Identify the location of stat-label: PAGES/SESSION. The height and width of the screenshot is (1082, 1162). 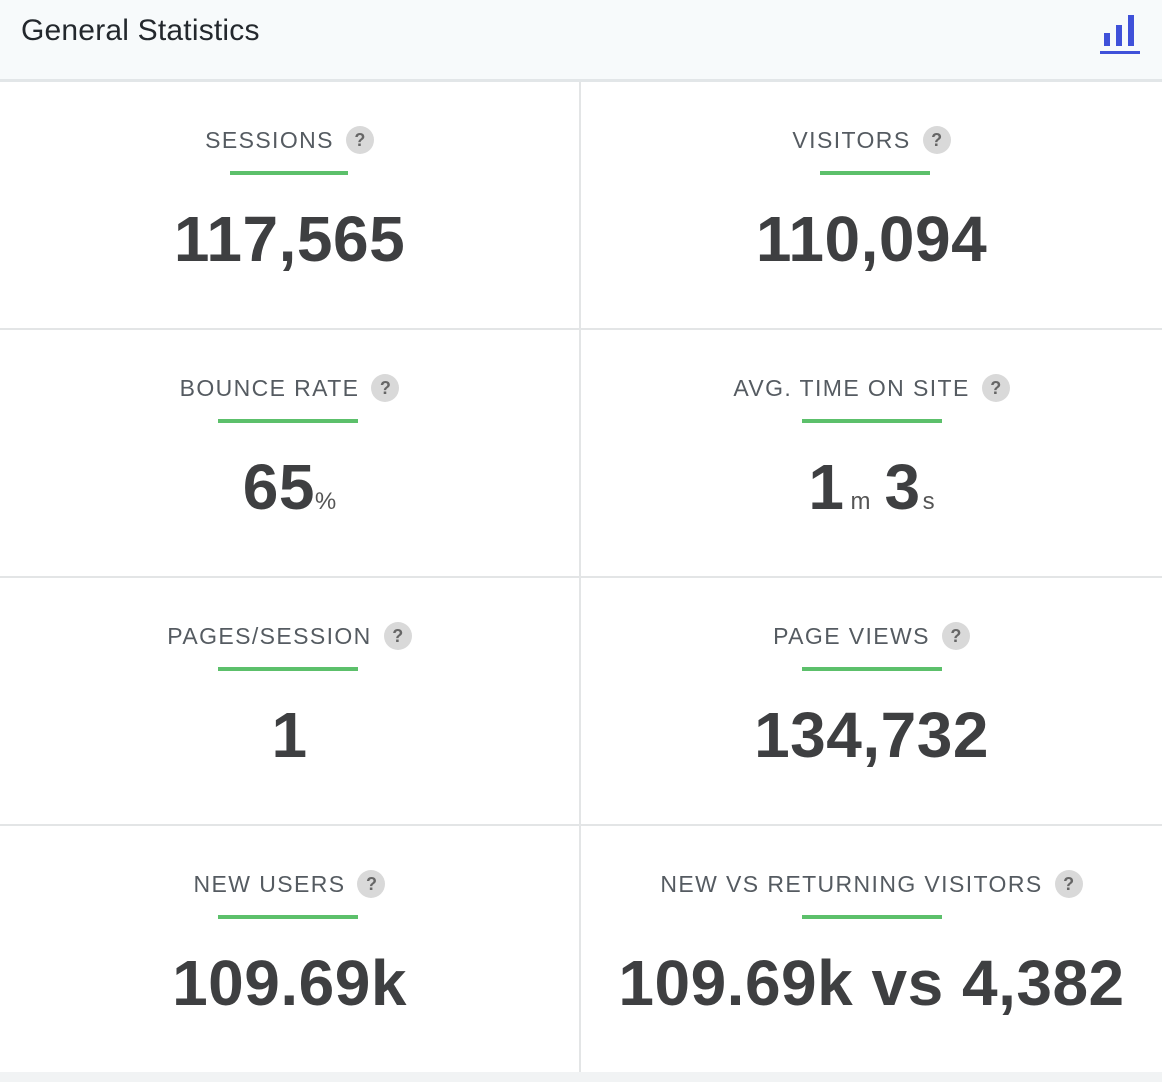
(269, 635).